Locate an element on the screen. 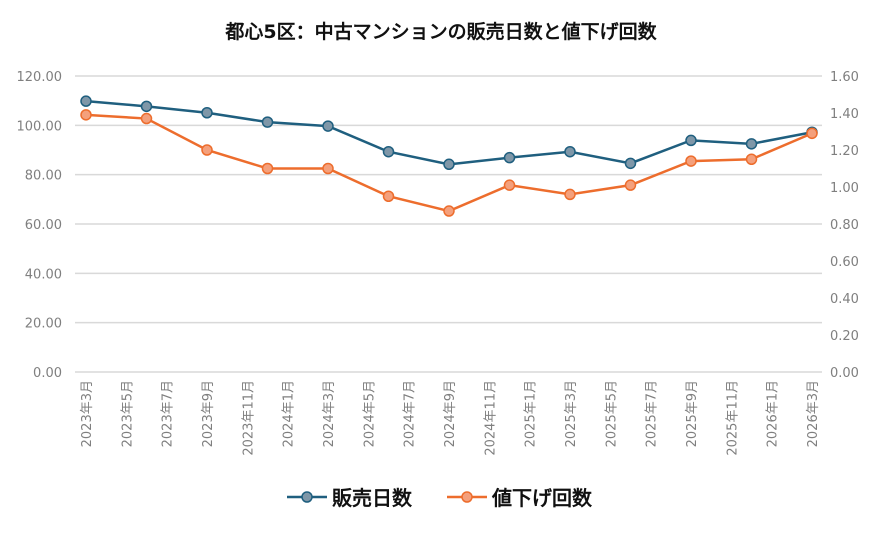 This screenshot has width=882, height=533. x-tick-label: 2026年3月 is located at coordinates (813, 413).